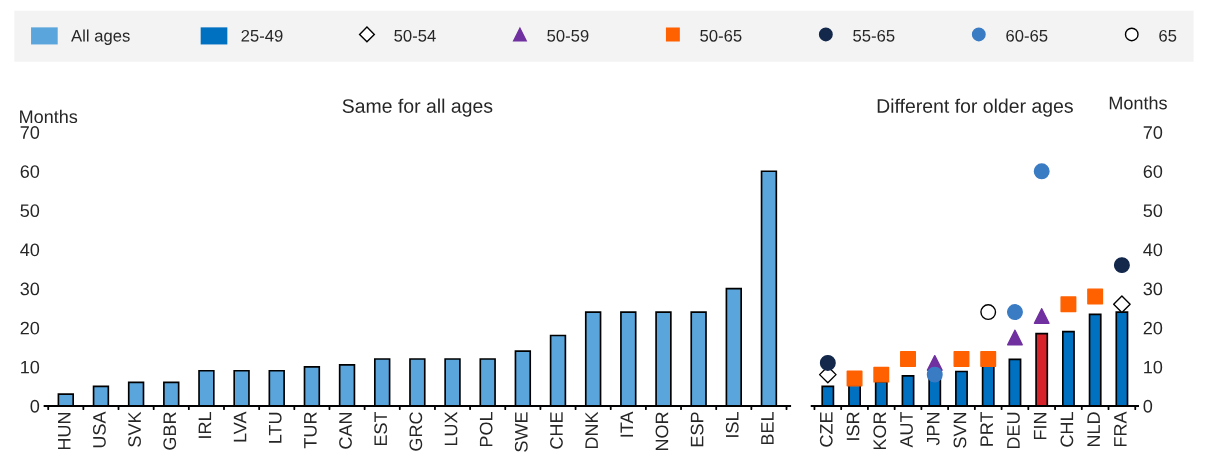 Image resolution: width=1208 pixels, height=472 pixels. Describe the element at coordinates (1138, 103) in the screenshot. I see `y2-axis-title: Months` at that location.